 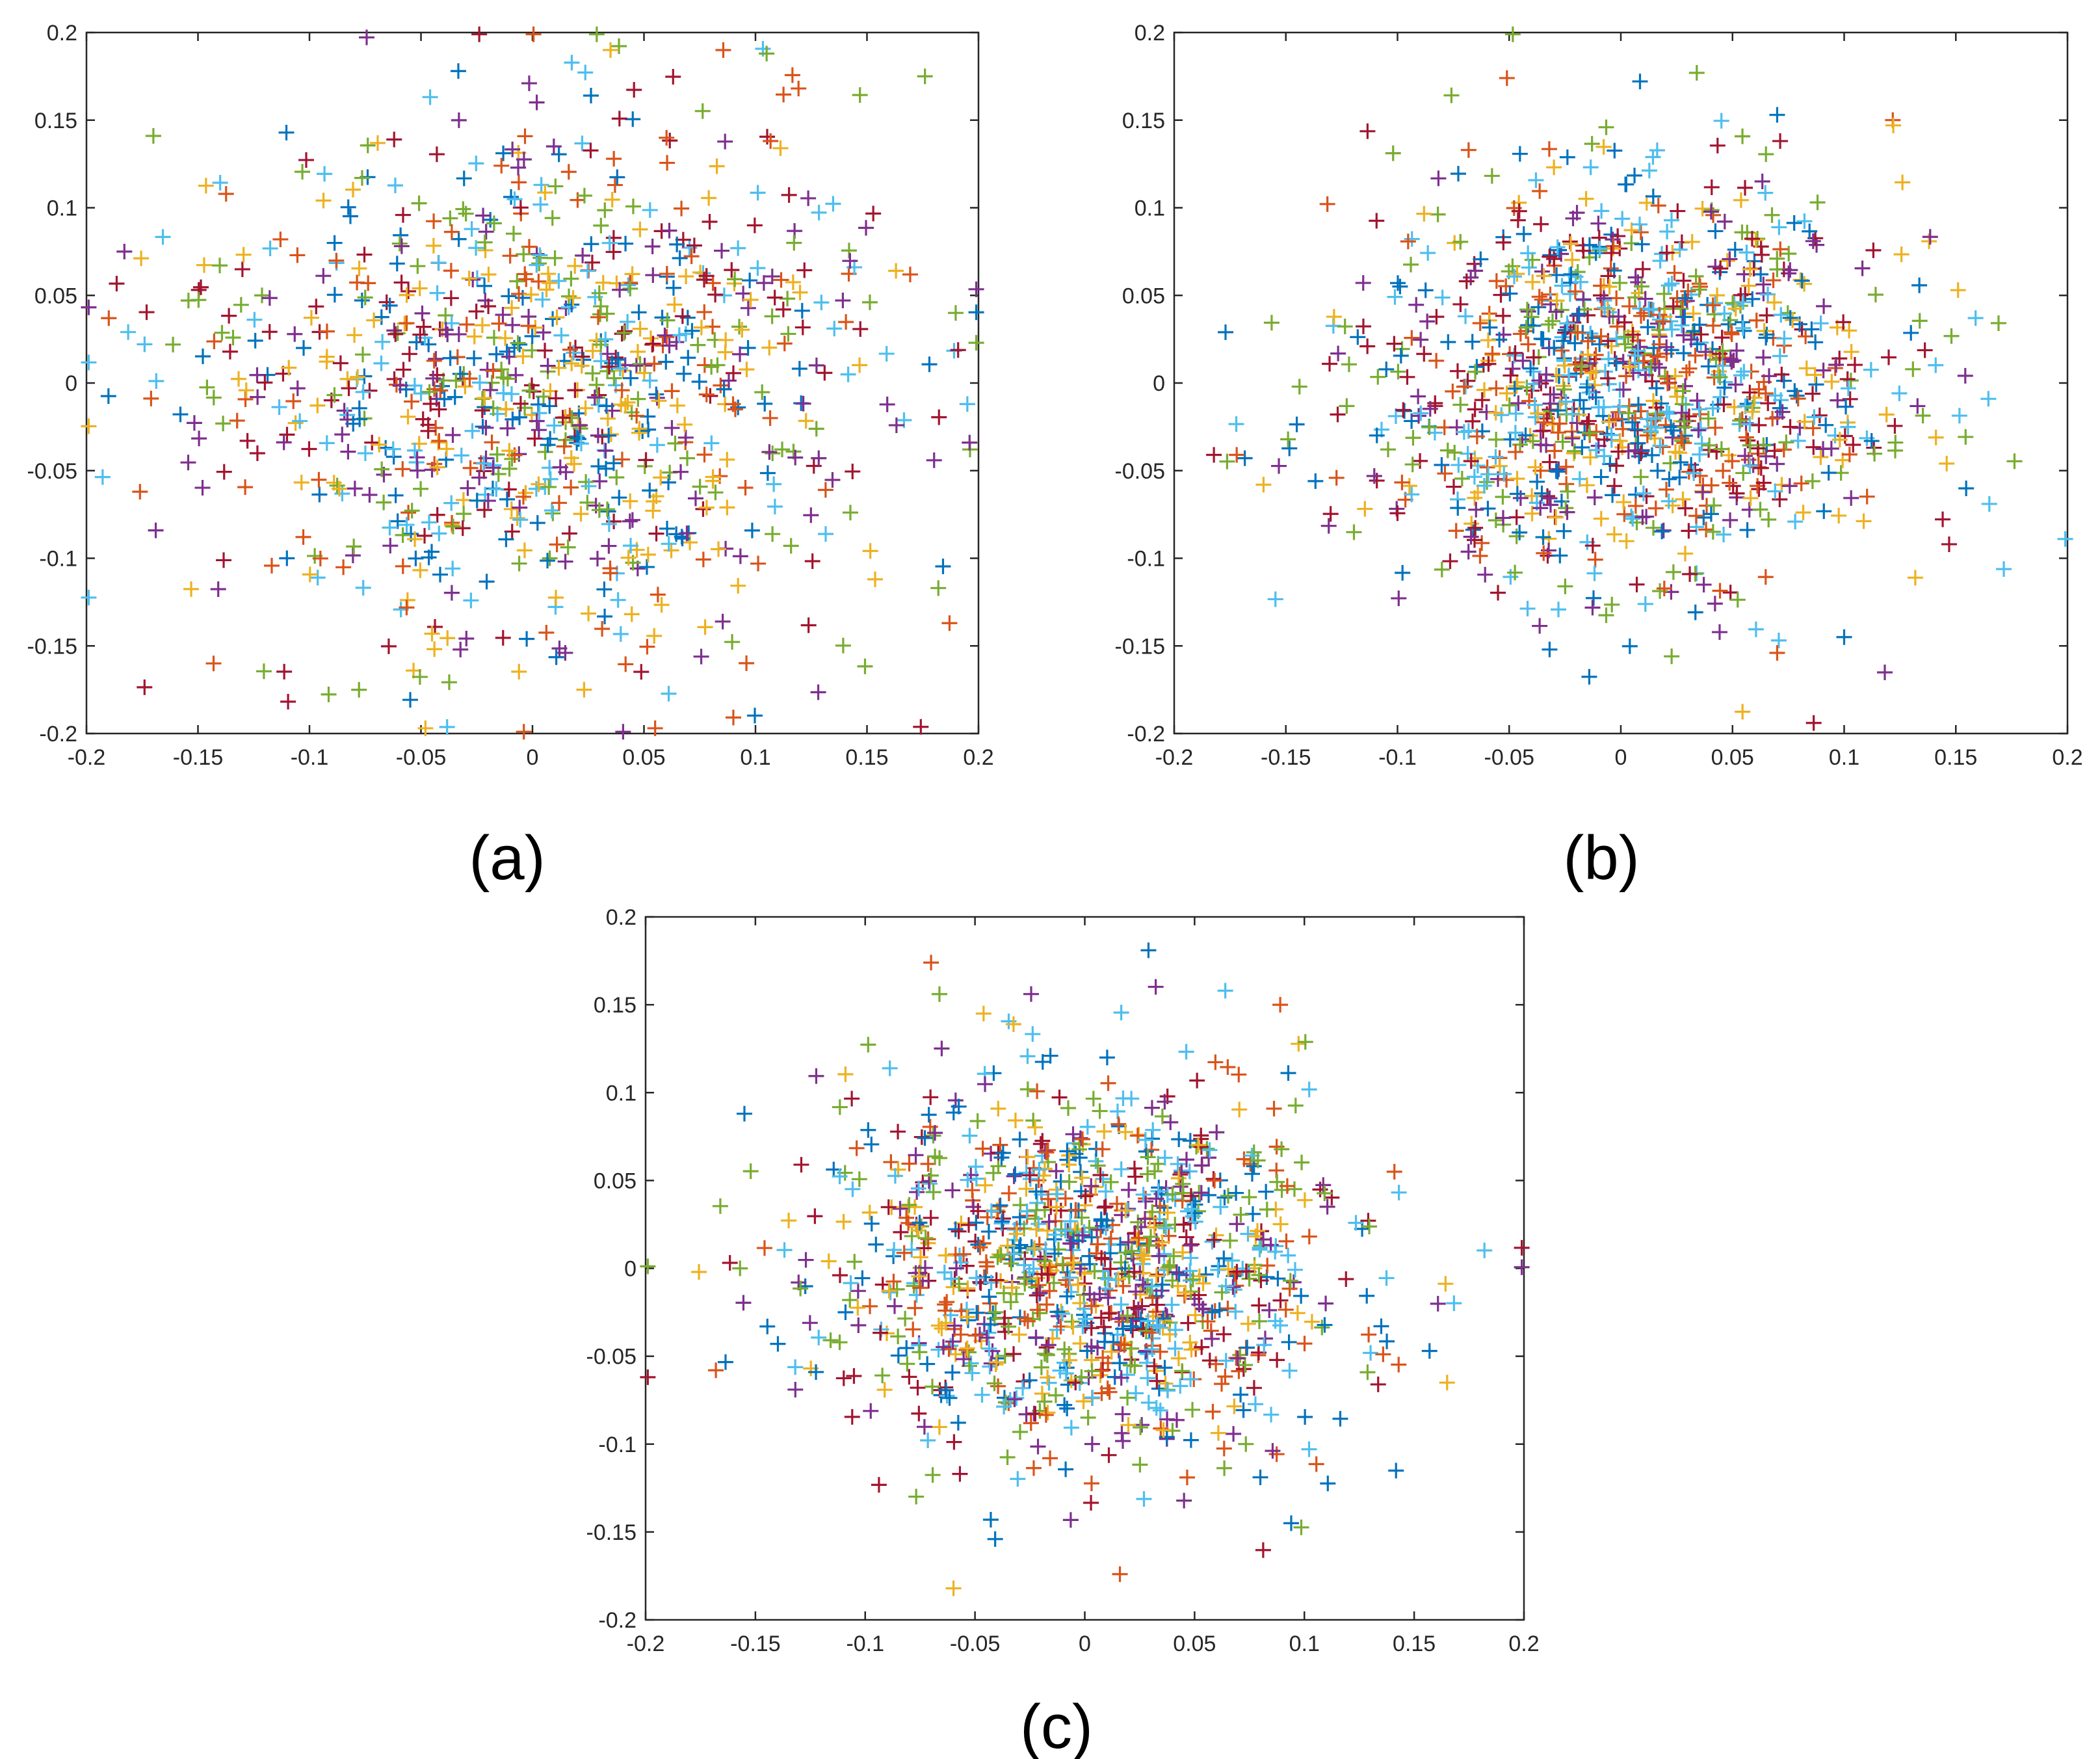 I want to click on y-tick-label: -0.15, so click(x=611, y=1532).